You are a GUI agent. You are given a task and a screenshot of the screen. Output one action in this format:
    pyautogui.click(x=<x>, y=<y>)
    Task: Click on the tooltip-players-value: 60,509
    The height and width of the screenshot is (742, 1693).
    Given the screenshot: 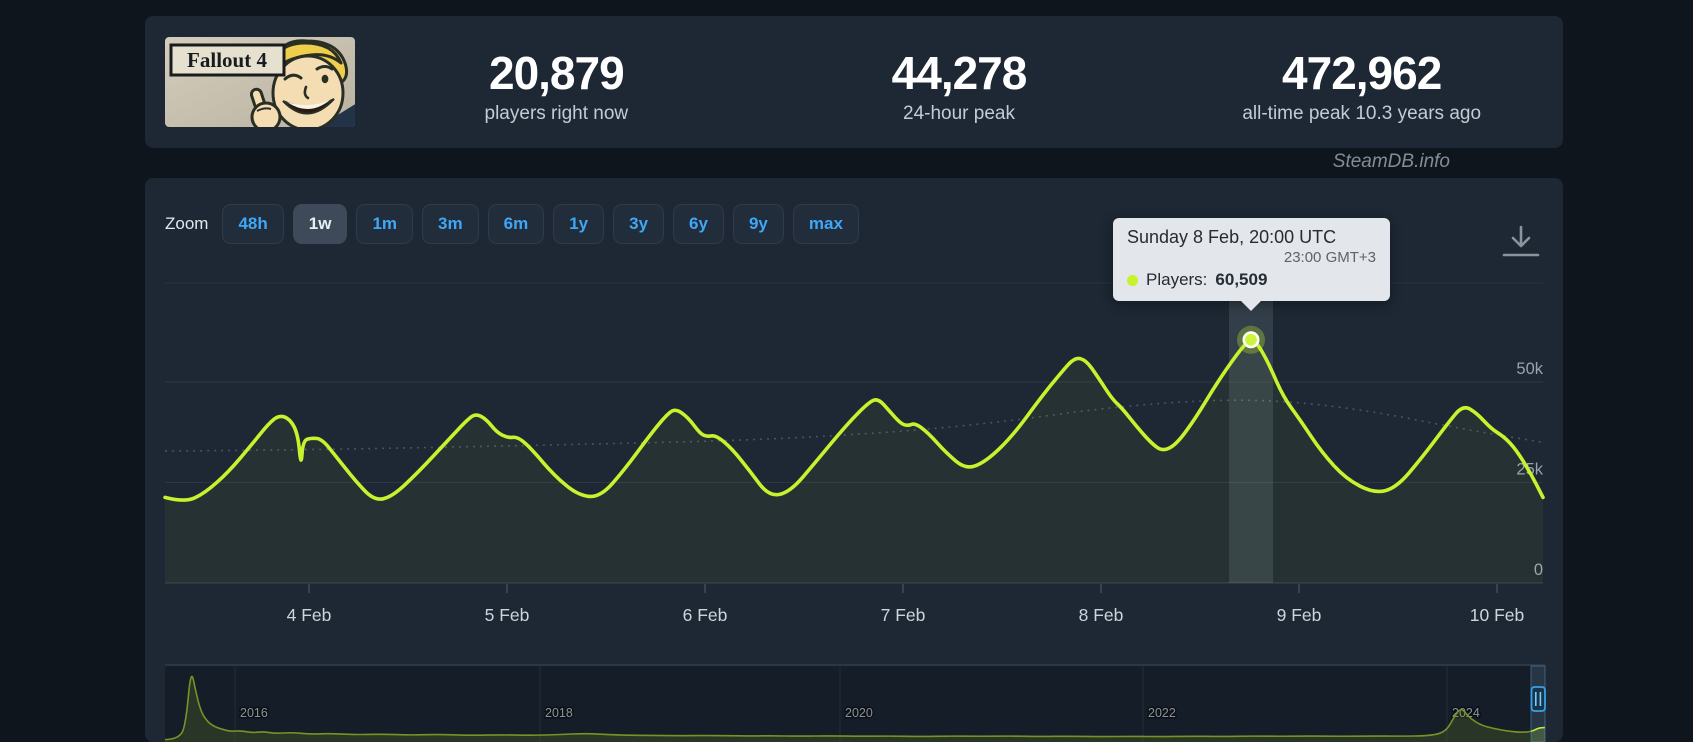 What is the action you would take?
    pyautogui.click(x=1241, y=279)
    